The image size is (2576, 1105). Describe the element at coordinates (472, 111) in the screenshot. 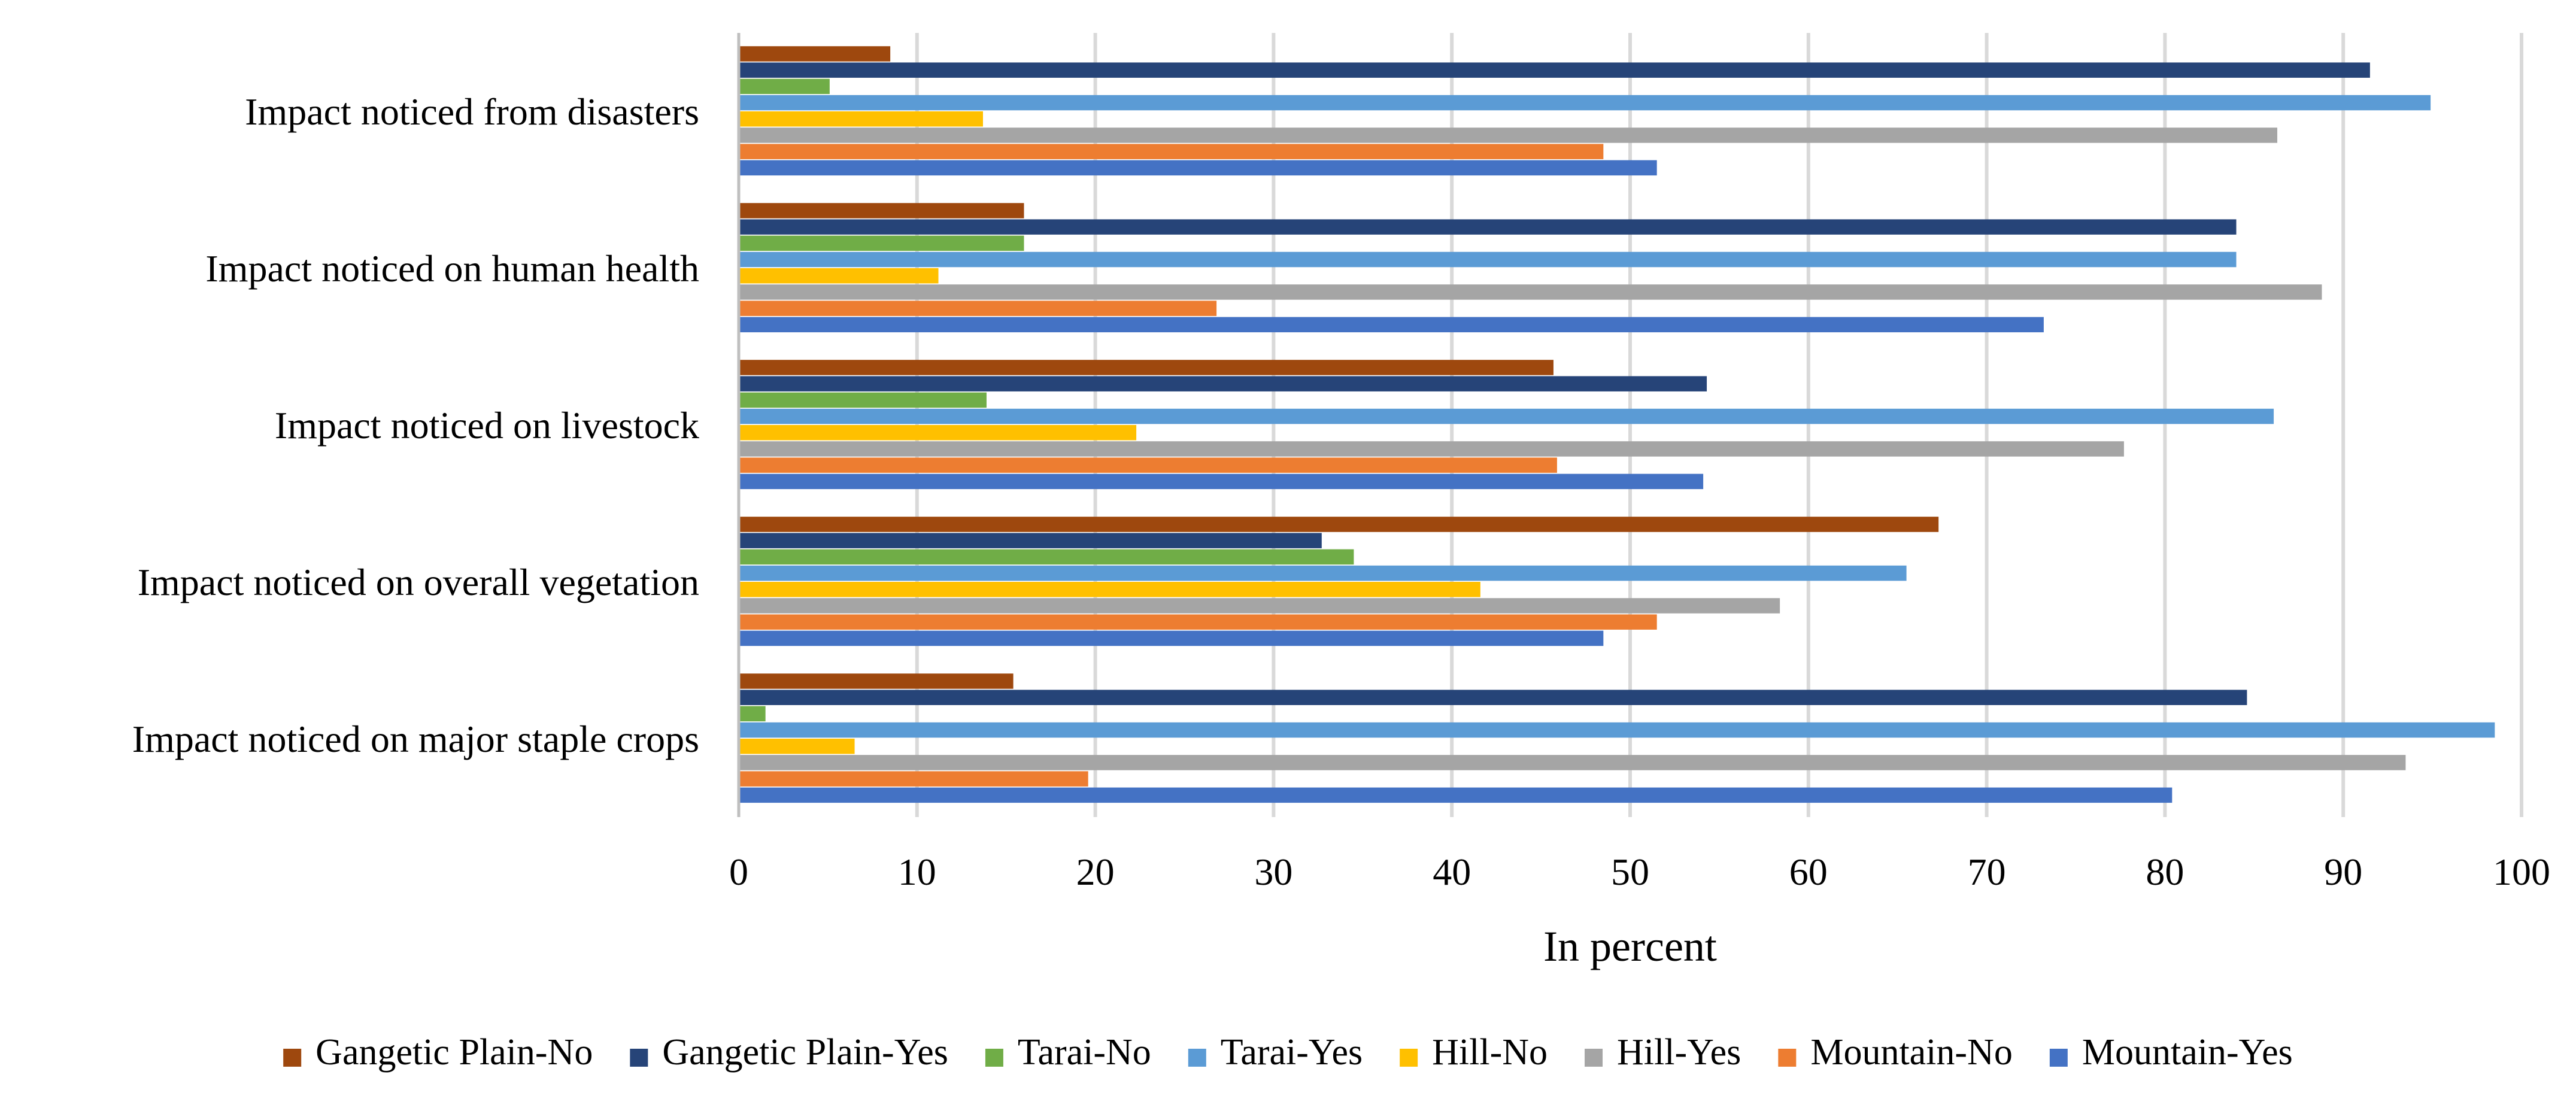

I see `category-label-0: Impact noticed from disasters` at that location.